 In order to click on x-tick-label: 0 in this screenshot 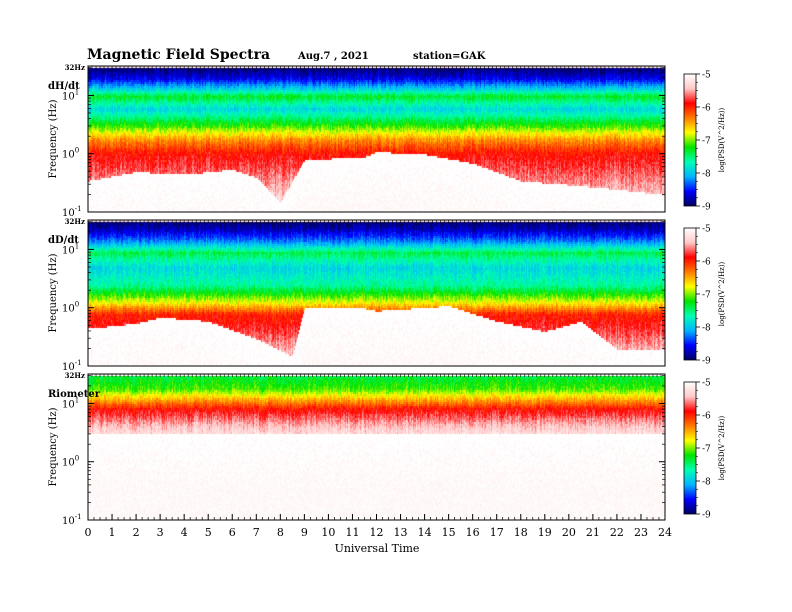, I will do `click(88, 532)`.